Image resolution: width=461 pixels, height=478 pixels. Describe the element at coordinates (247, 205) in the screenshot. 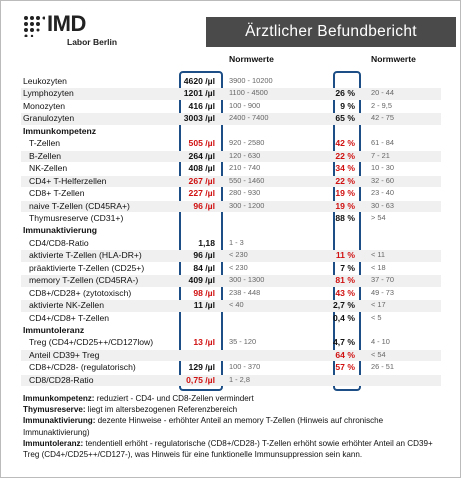

I see `norm-range: 300 - 1200` at that location.